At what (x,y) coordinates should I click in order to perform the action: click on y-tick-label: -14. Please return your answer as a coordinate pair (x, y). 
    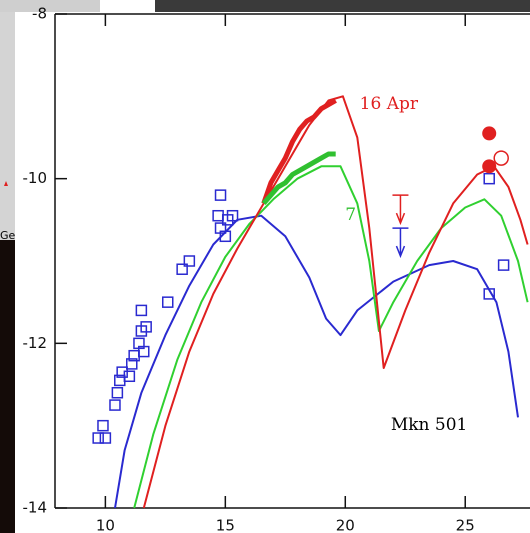
    Looking at the image, I should click on (35, 508).